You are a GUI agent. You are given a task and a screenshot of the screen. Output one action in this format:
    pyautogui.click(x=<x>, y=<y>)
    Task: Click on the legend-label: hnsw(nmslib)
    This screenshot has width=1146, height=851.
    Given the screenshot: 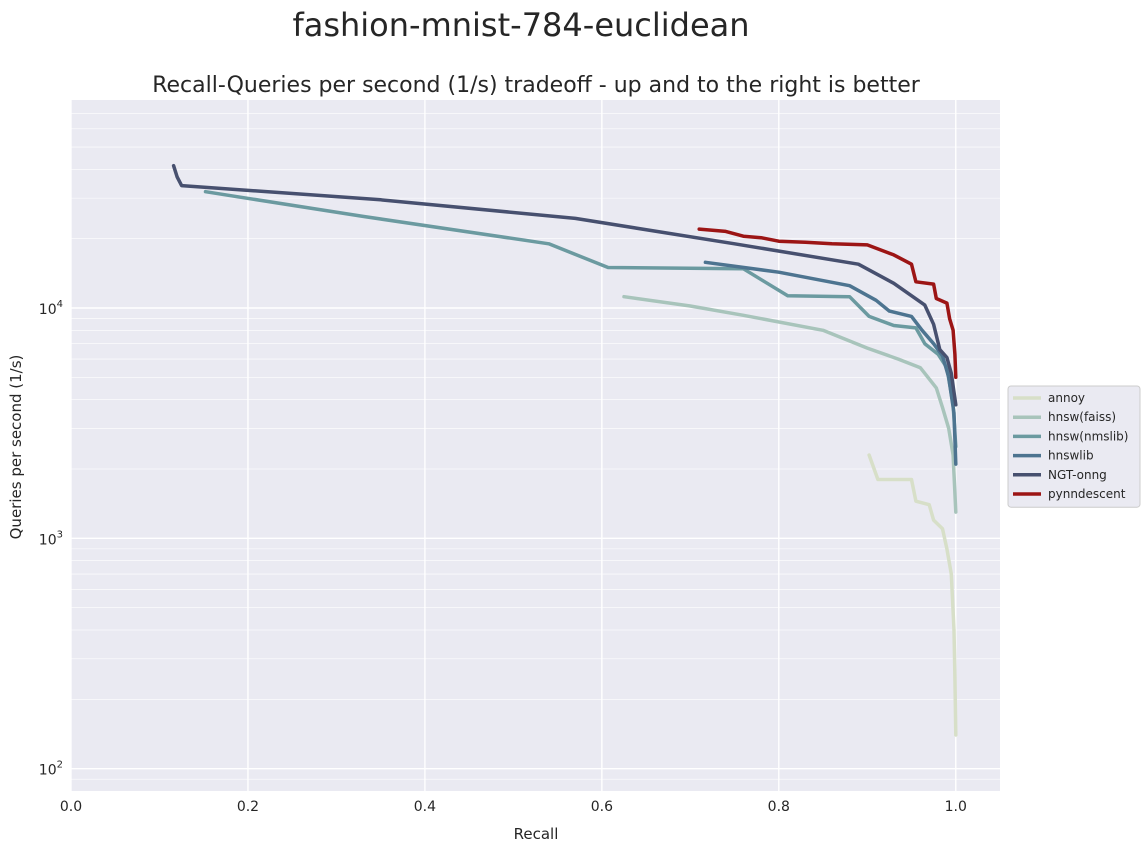 What is the action you would take?
    pyautogui.click(x=1088, y=436)
    